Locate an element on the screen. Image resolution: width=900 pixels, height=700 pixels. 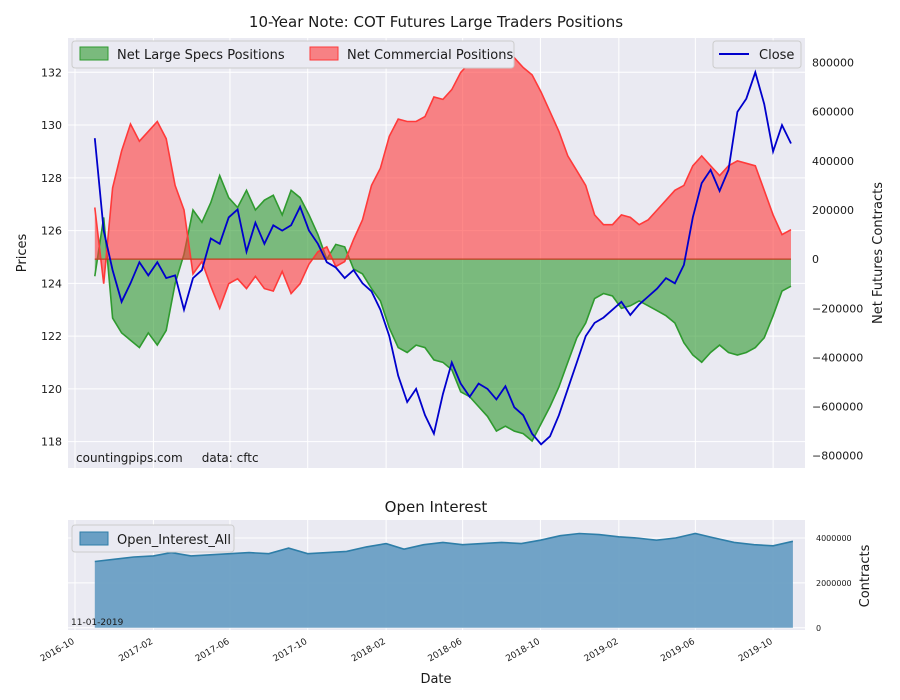
right-tick-label: −600000 is located at coordinates (837, 407).